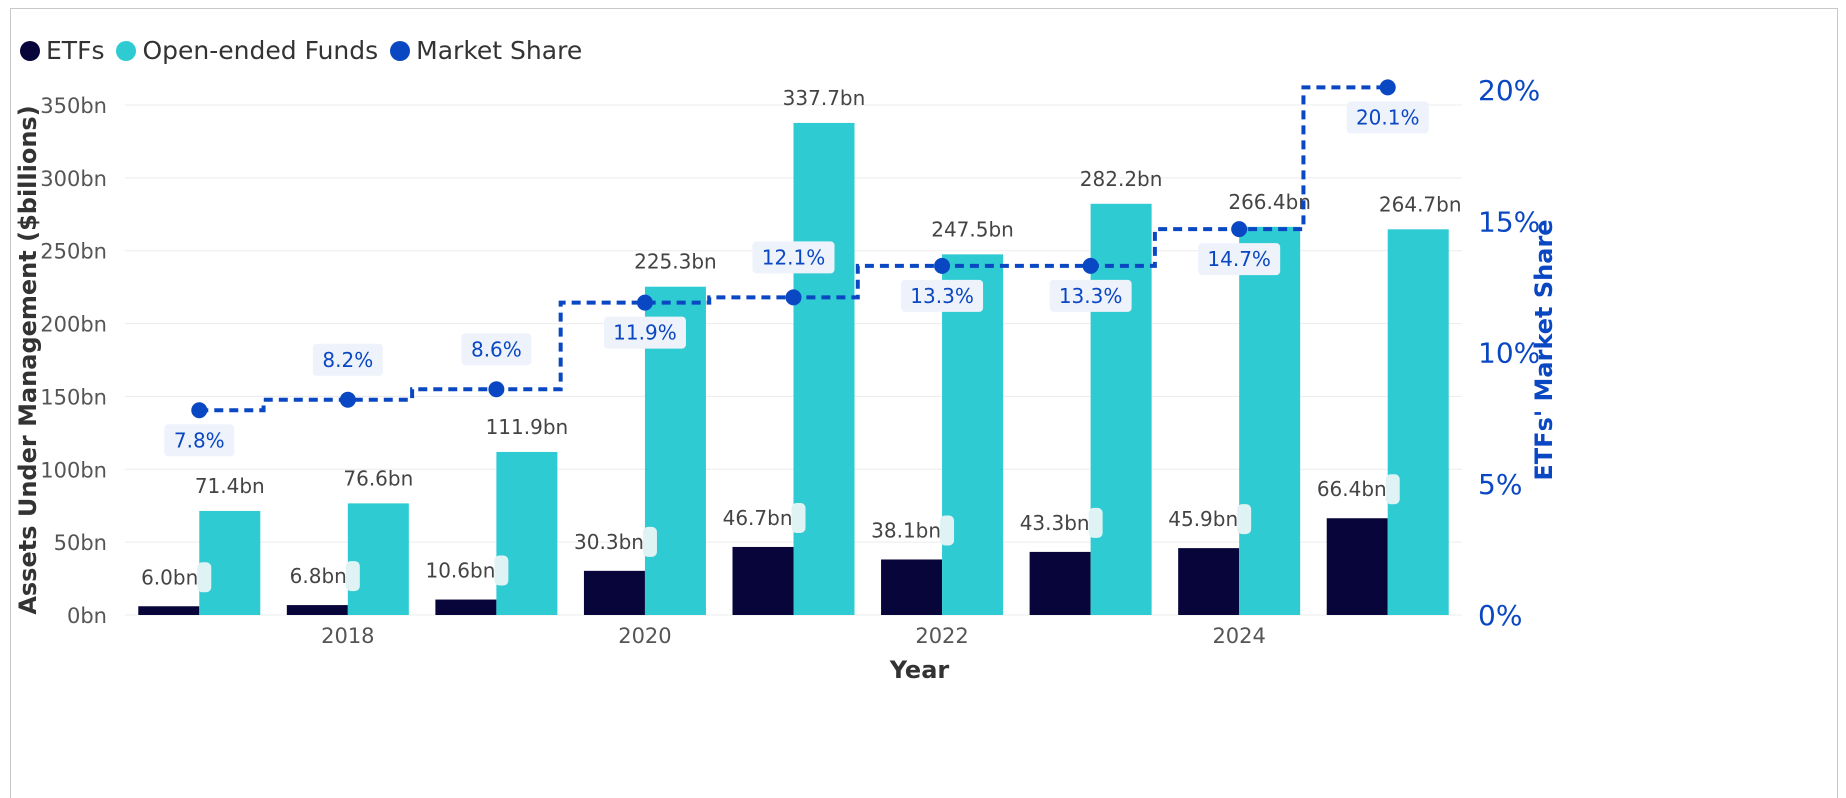  I want to click on data-label-open-ended-funds: 282.2bn, so click(1121, 179).